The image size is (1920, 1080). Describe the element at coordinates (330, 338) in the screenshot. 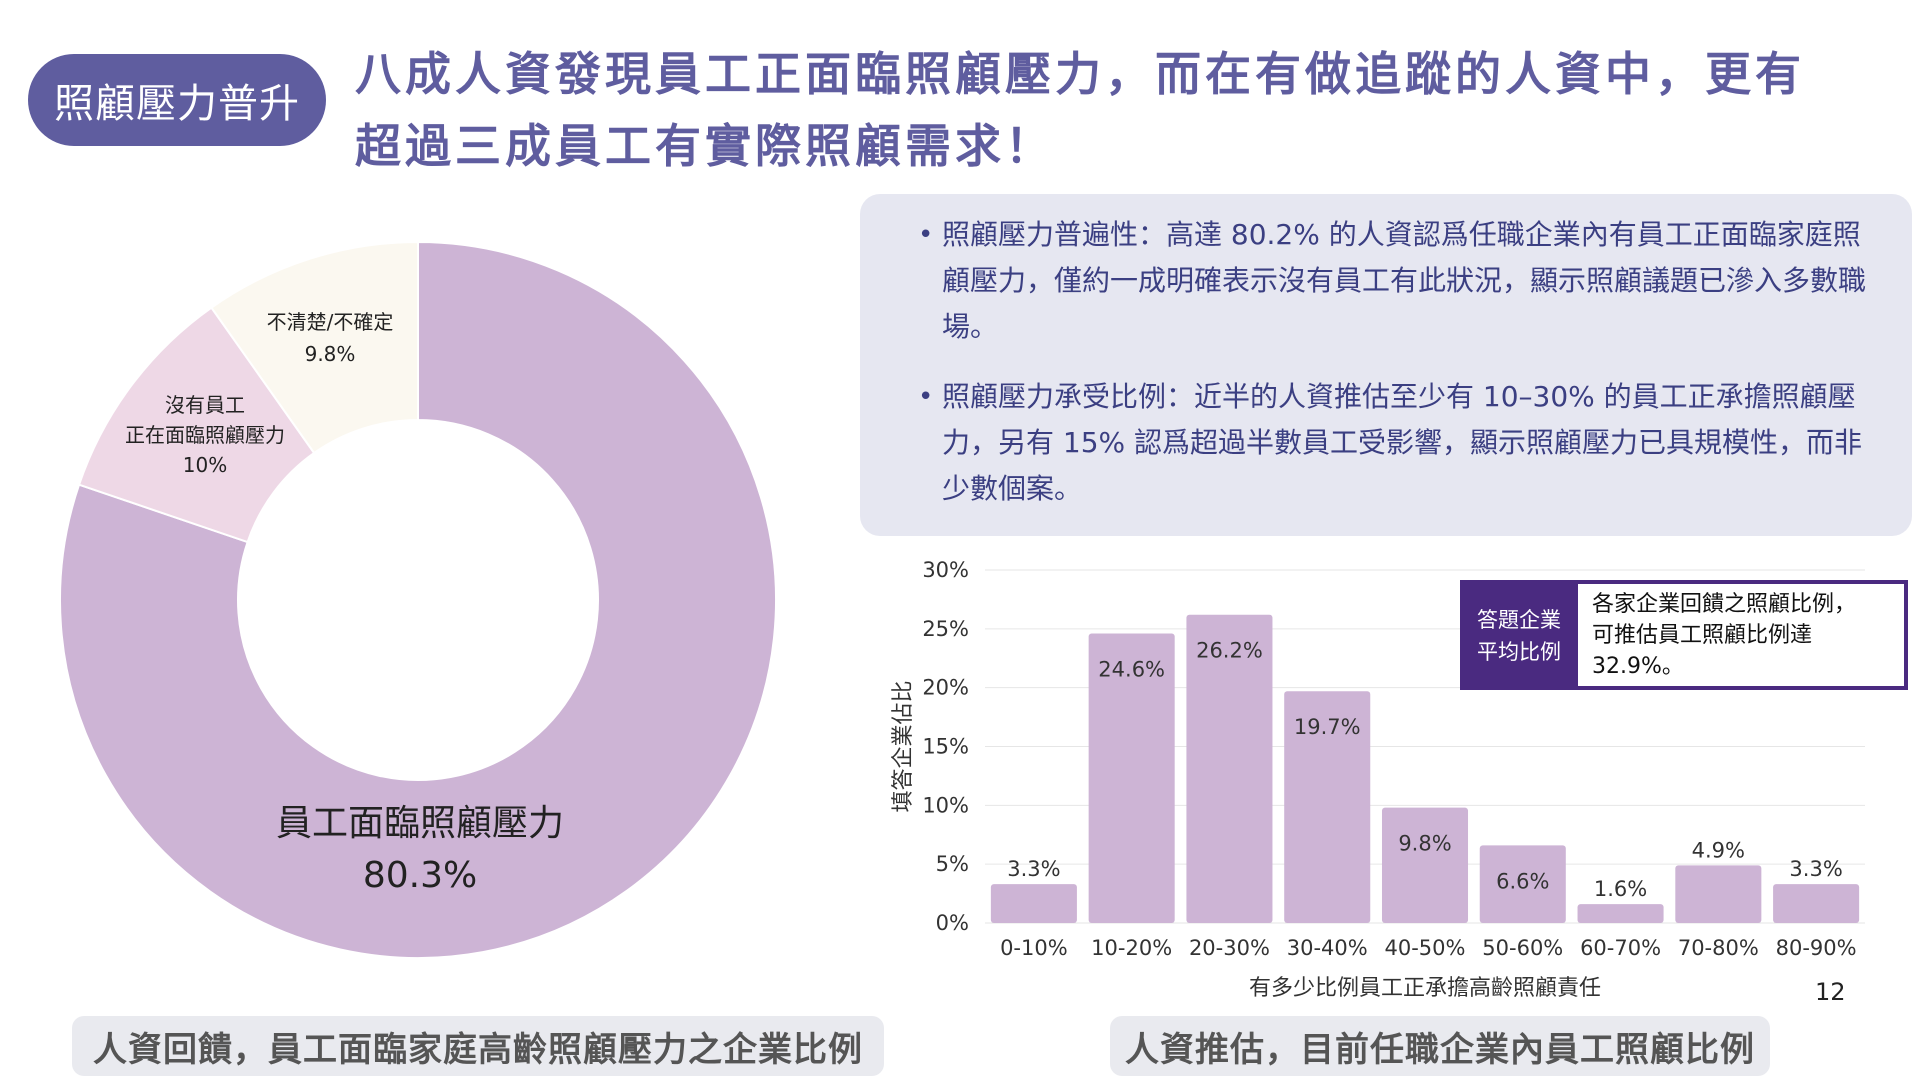

I see `donut-label-unsure: 不清楚/不確定 9.8%` at that location.